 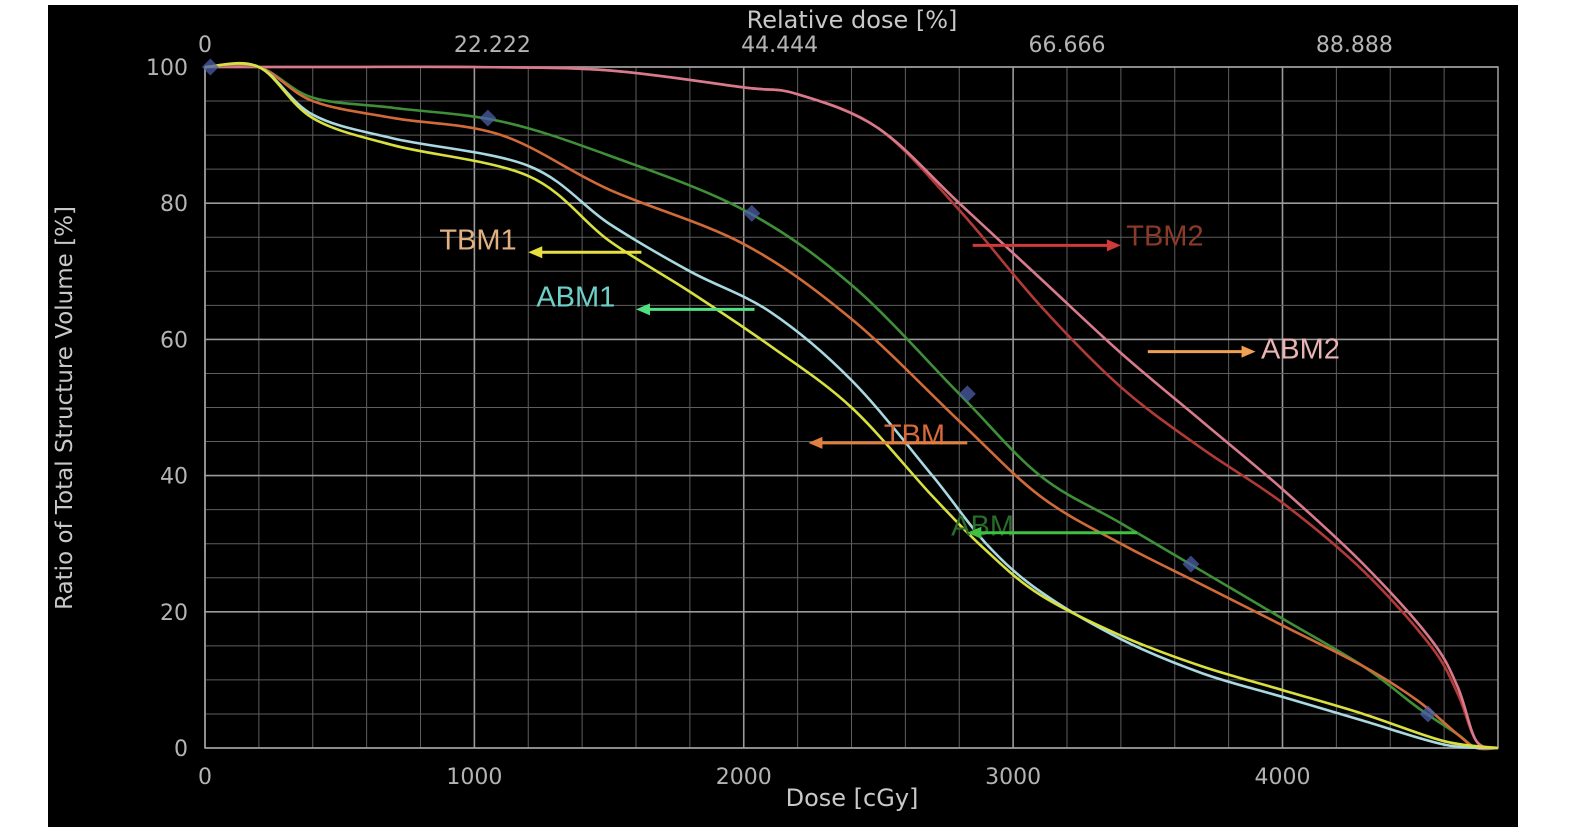 I want to click on top-tick-labels: 0 22.222 44.444 66.666 88.888, so click(x=795, y=45).